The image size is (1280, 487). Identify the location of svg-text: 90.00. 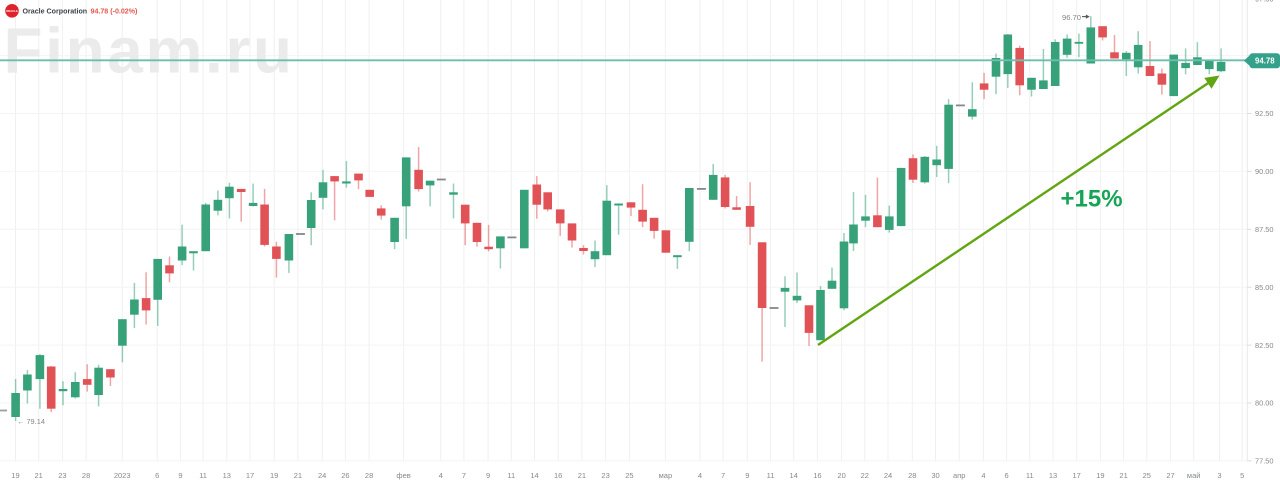
(1264, 171).